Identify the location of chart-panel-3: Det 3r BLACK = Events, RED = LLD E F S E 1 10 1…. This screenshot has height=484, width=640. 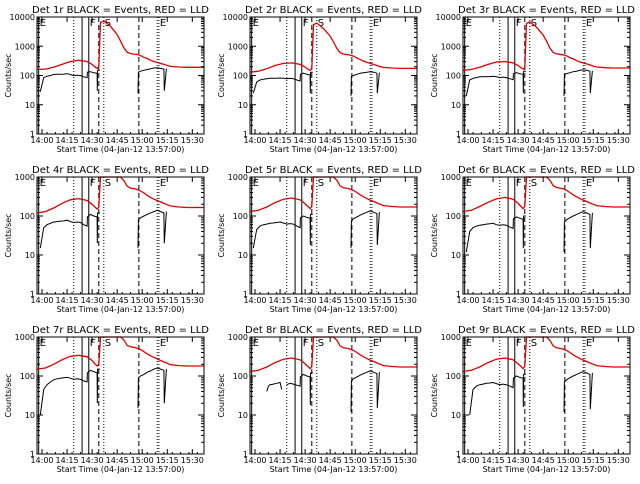
(532, 79).